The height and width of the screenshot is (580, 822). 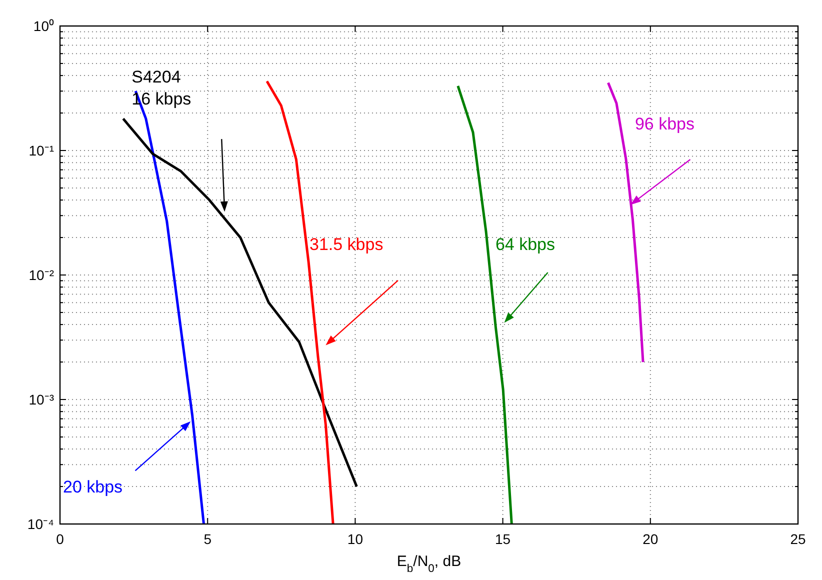 What do you see at coordinates (429, 564) in the screenshot?
I see `x-axis-title: E$_{b}$/N$_{0}$, dB` at bounding box center [429, 564].